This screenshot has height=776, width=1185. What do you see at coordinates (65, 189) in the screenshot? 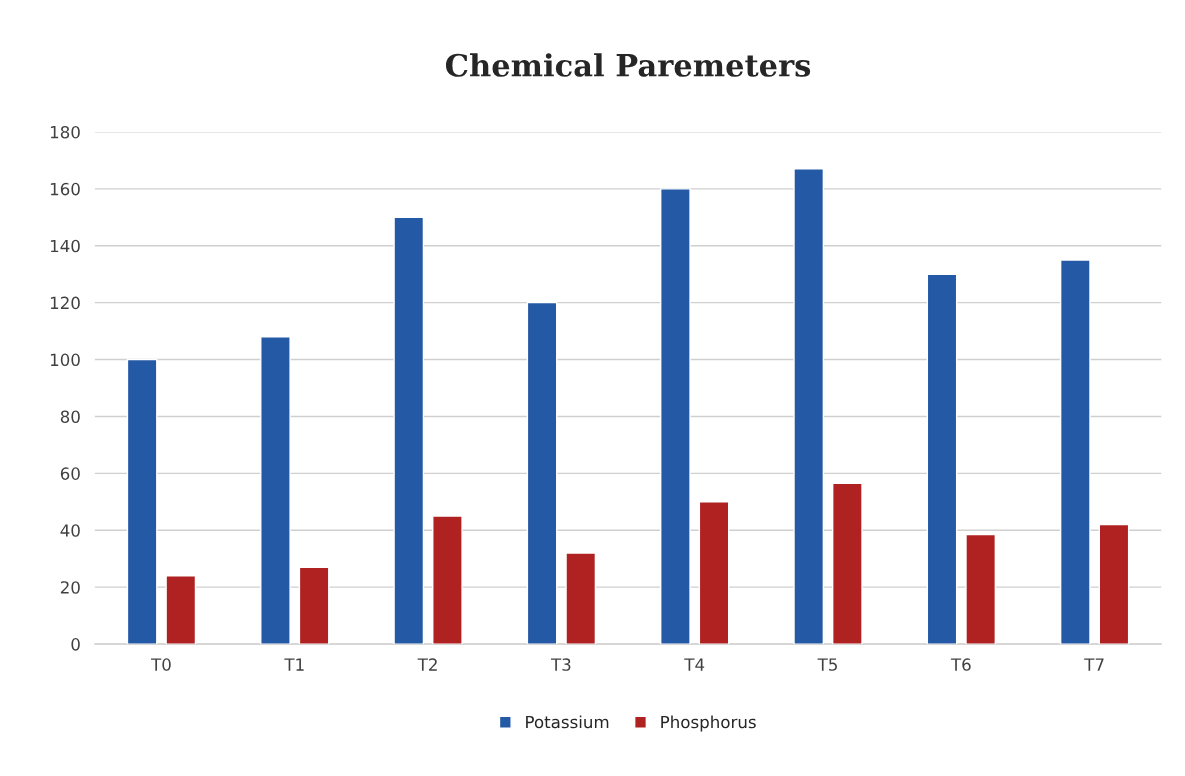
I see `y-tick-label: 160` at bounding box center [65, 189].